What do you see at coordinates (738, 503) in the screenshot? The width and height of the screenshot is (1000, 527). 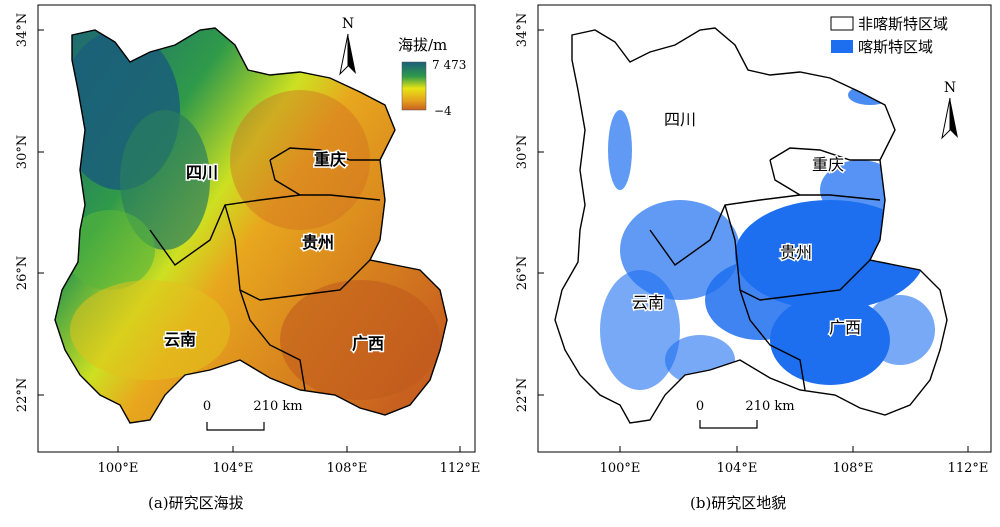 I see `caption-panel-b: (b)研究区地貌` at bounding box center [738, 503].